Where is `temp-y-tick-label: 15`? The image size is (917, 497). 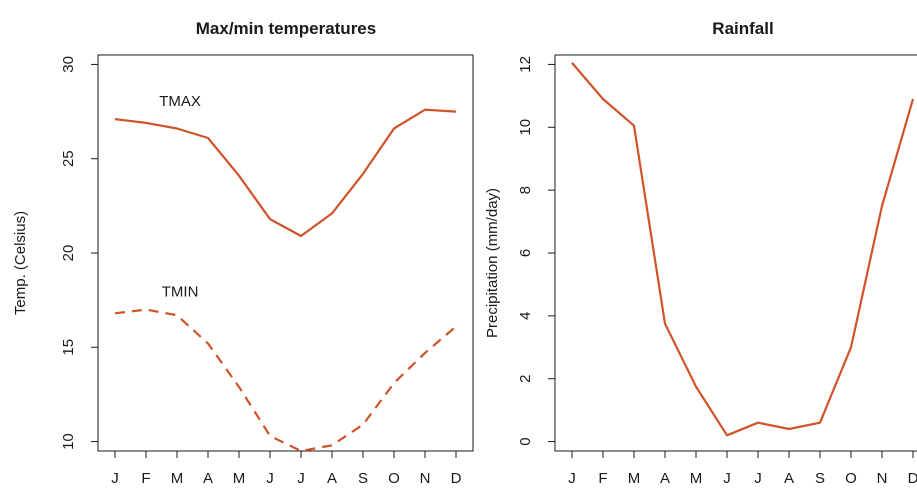 temp-y-tick-label: 15 is located at coordinates (68, 347).